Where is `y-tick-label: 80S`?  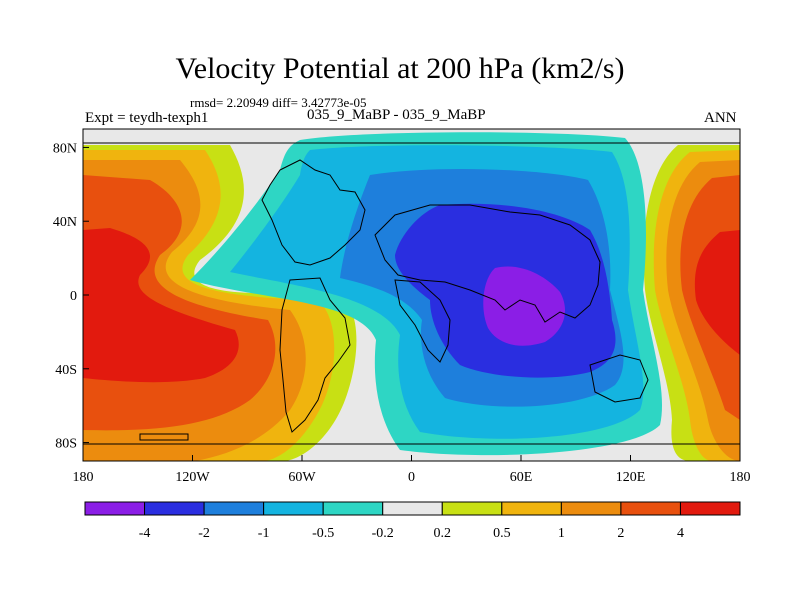
y-tick-label: 80S is located at coordinates (66, 444).